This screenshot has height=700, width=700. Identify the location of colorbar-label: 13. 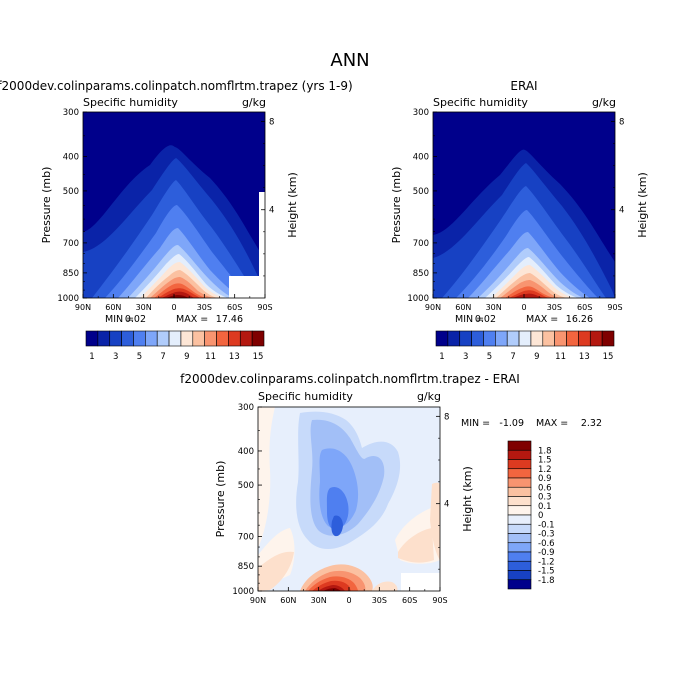
(584, 357).